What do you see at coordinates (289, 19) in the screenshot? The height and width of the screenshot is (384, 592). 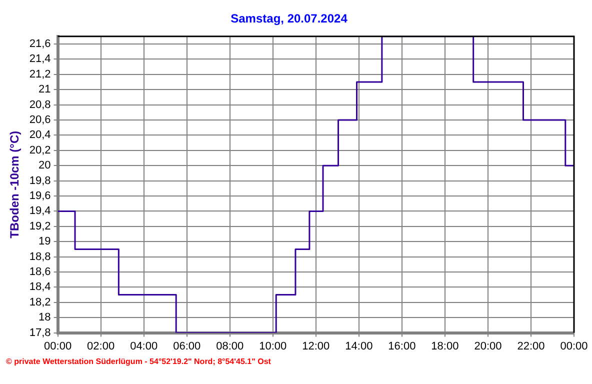 I see `chart-title: Samstag, 20.07.2024` at bounding box center [289, 19].